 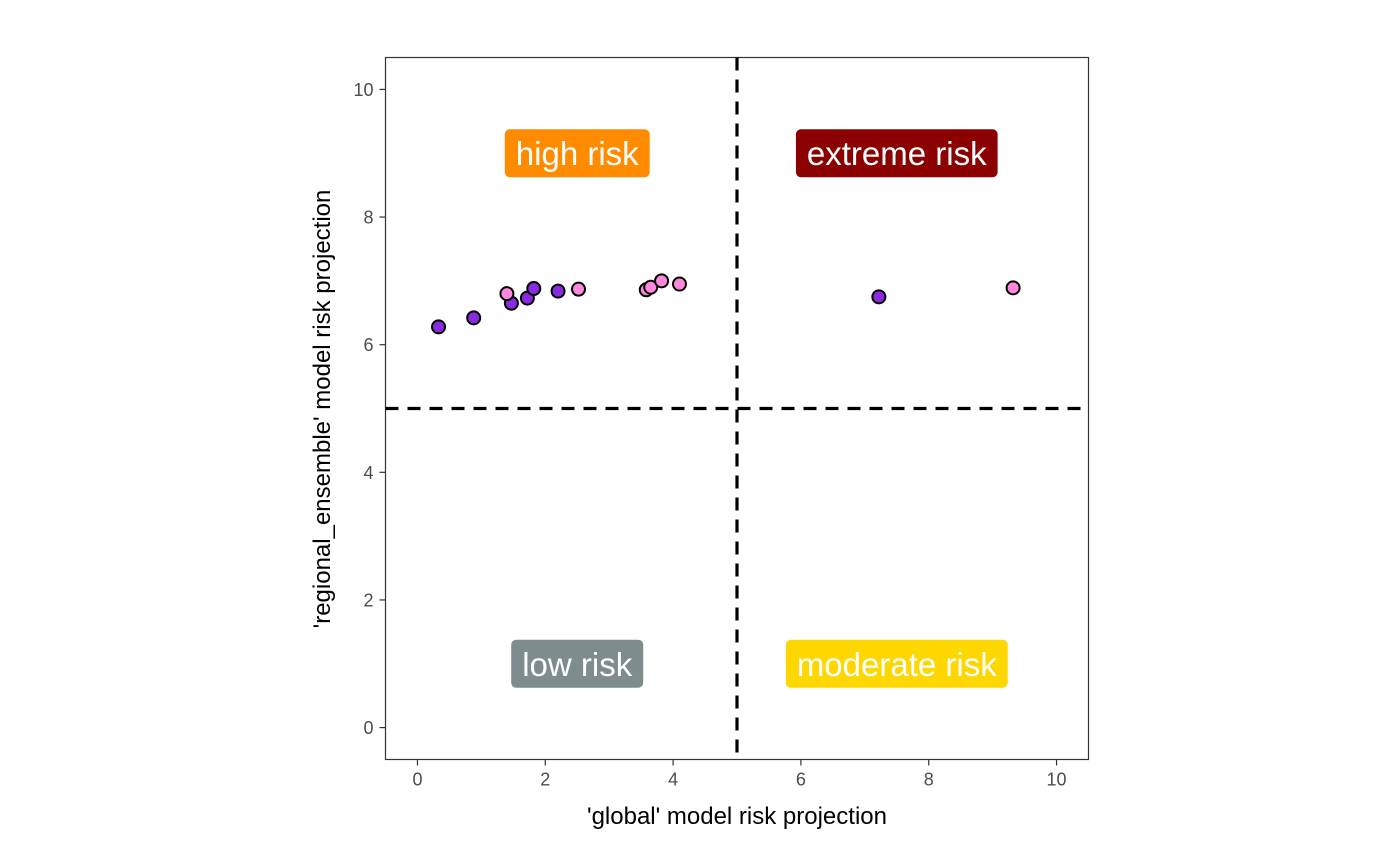 What do you see at coordinates (726, 304) in the screenshot?
I see `data-points` at bounding box center [726, 304].